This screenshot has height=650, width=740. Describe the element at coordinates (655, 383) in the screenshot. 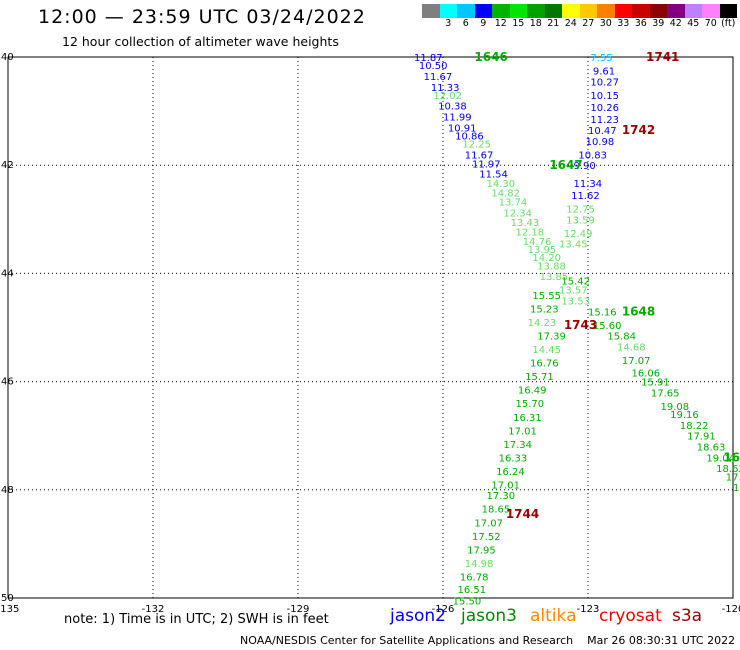

I see `wave-height-reading: 15.91` at that location.